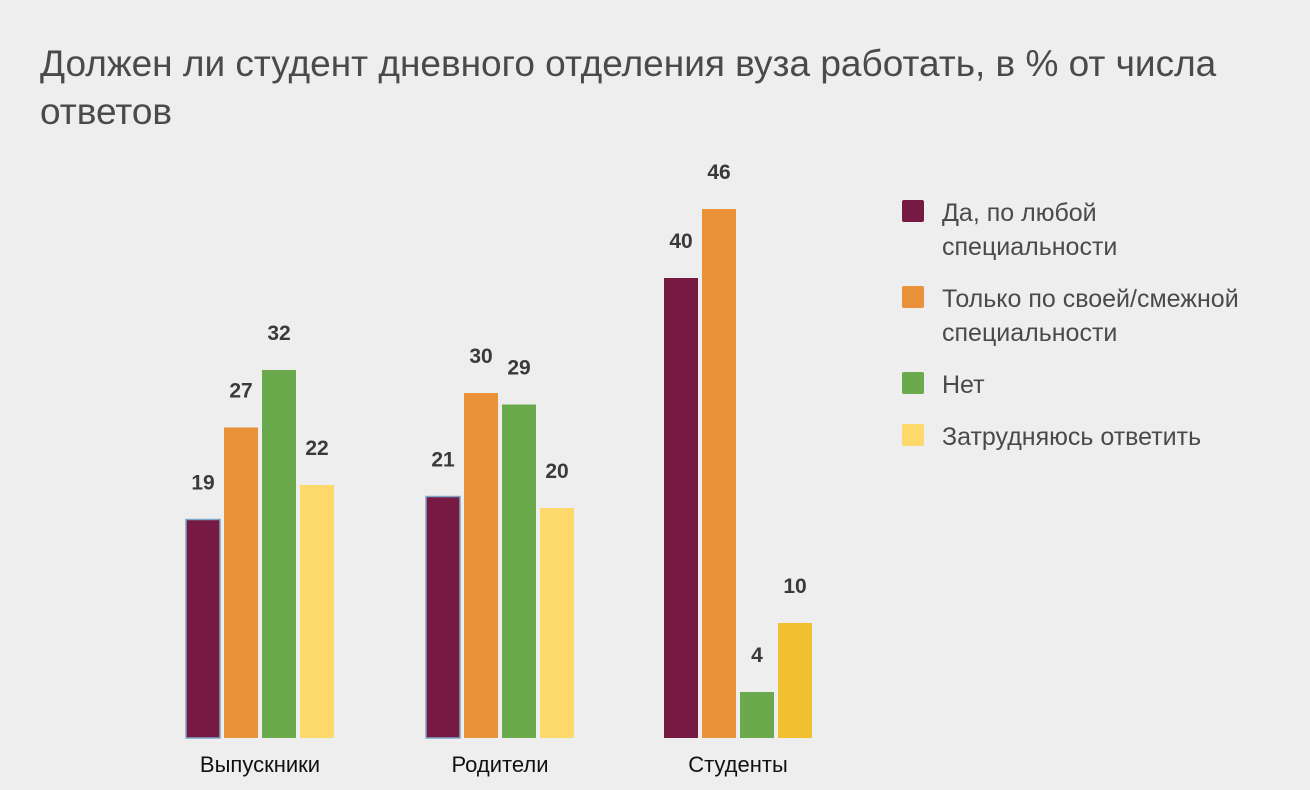  What do you see at coordinates (757, 655) in the screenshot?
I see `bar-value-label: 4` at bounding box center [757, 655].